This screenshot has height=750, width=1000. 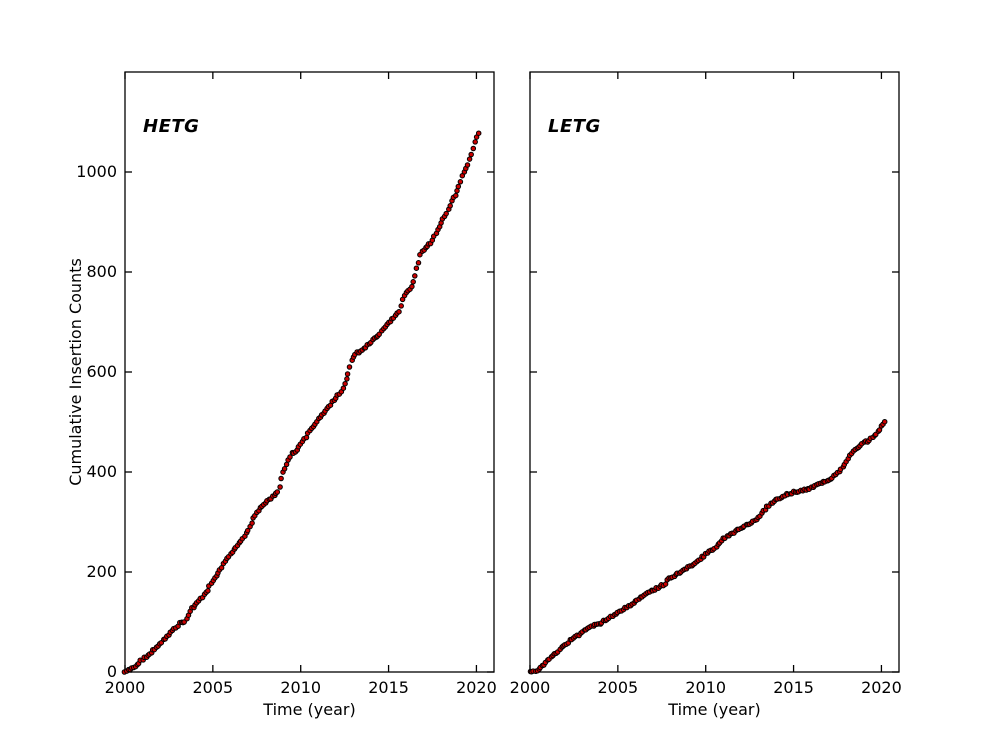 I want to click on y-tick-label: 200, so click(x=101, y=571).